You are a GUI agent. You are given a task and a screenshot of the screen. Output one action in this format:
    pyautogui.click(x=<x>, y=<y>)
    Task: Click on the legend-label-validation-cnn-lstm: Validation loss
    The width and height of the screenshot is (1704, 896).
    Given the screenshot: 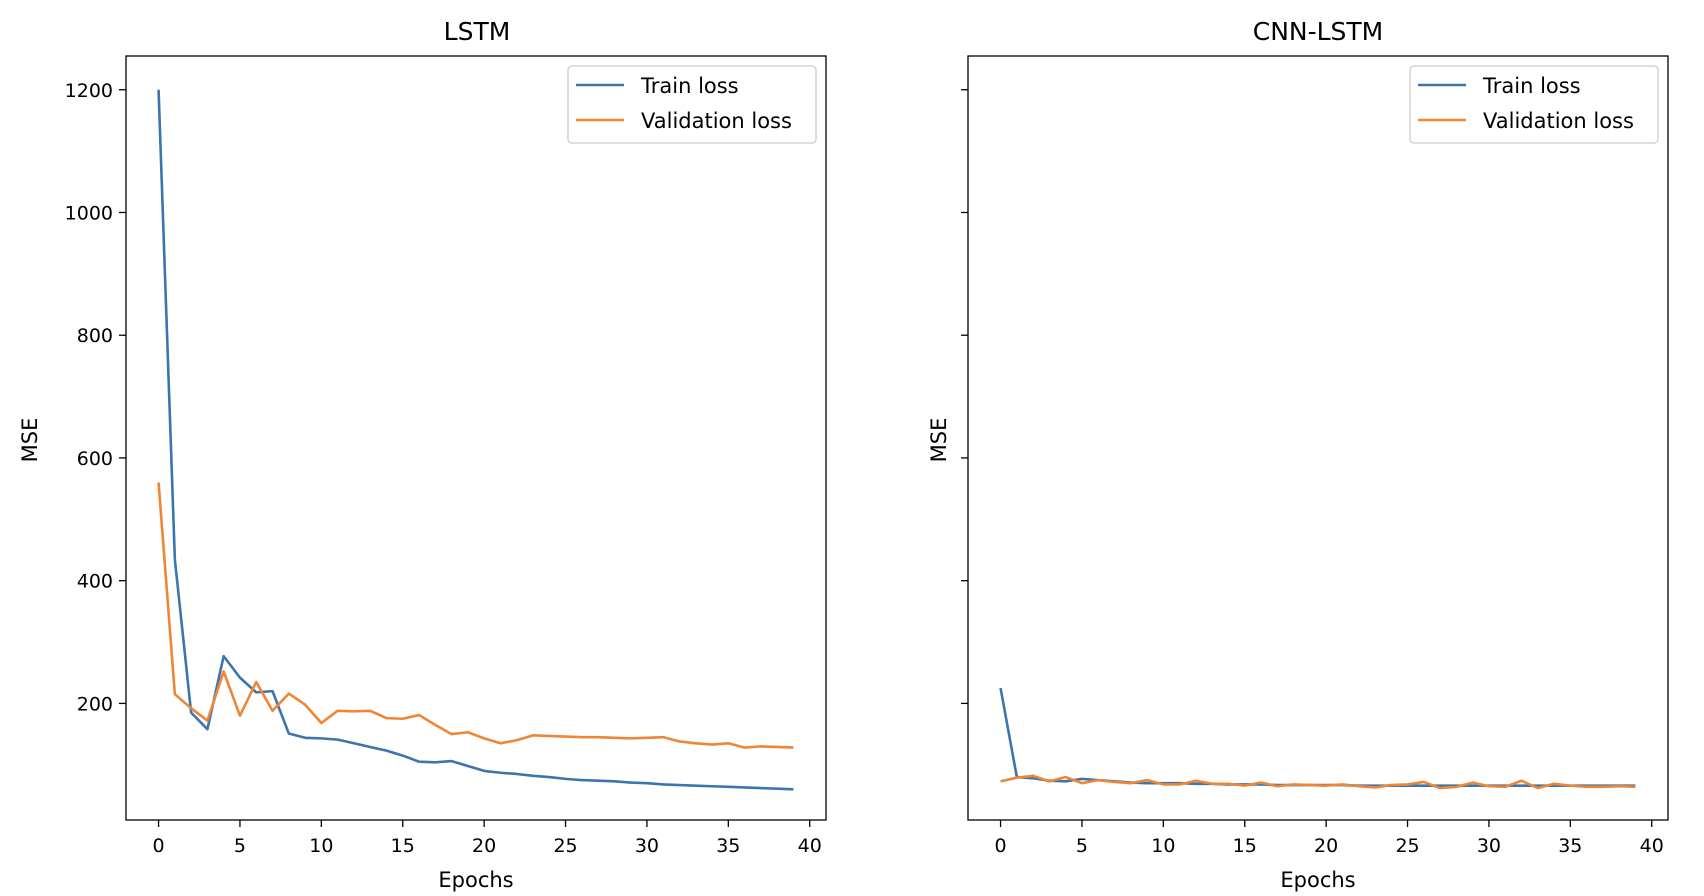 What is the action you would take?
    pyautogui.click(x=1558, y=121)
    